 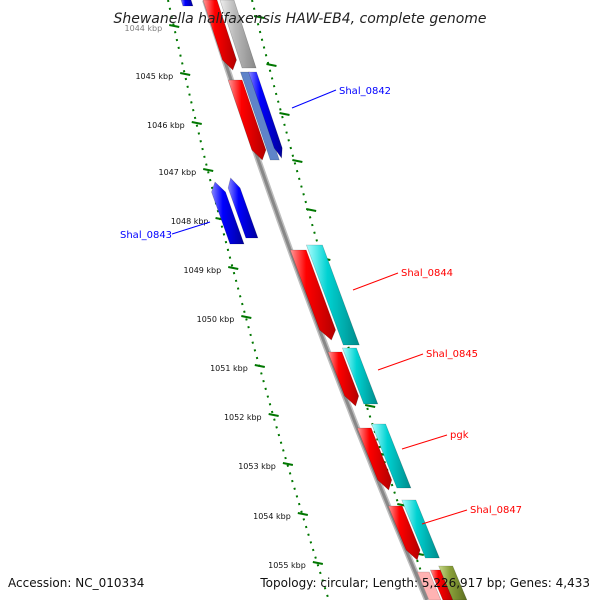 What do you see at coordinates (216, 319) in the screenshot?
I see `scale-tick-label: 1050 kbp` at bounding box center [216, 319].